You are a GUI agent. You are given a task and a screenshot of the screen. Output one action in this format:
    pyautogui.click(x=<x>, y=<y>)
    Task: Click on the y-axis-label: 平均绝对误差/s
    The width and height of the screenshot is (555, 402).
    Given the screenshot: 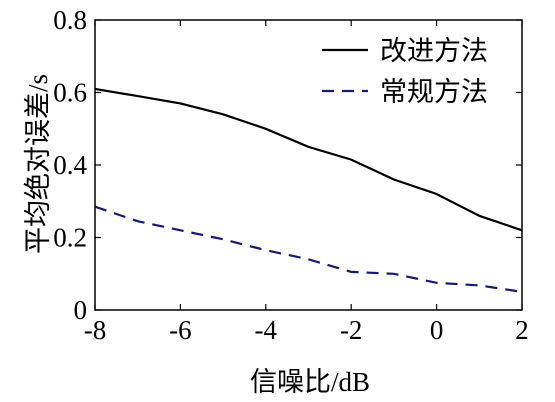 What is the action you would take?
    pyautogui.click(x=38, y=164)
    